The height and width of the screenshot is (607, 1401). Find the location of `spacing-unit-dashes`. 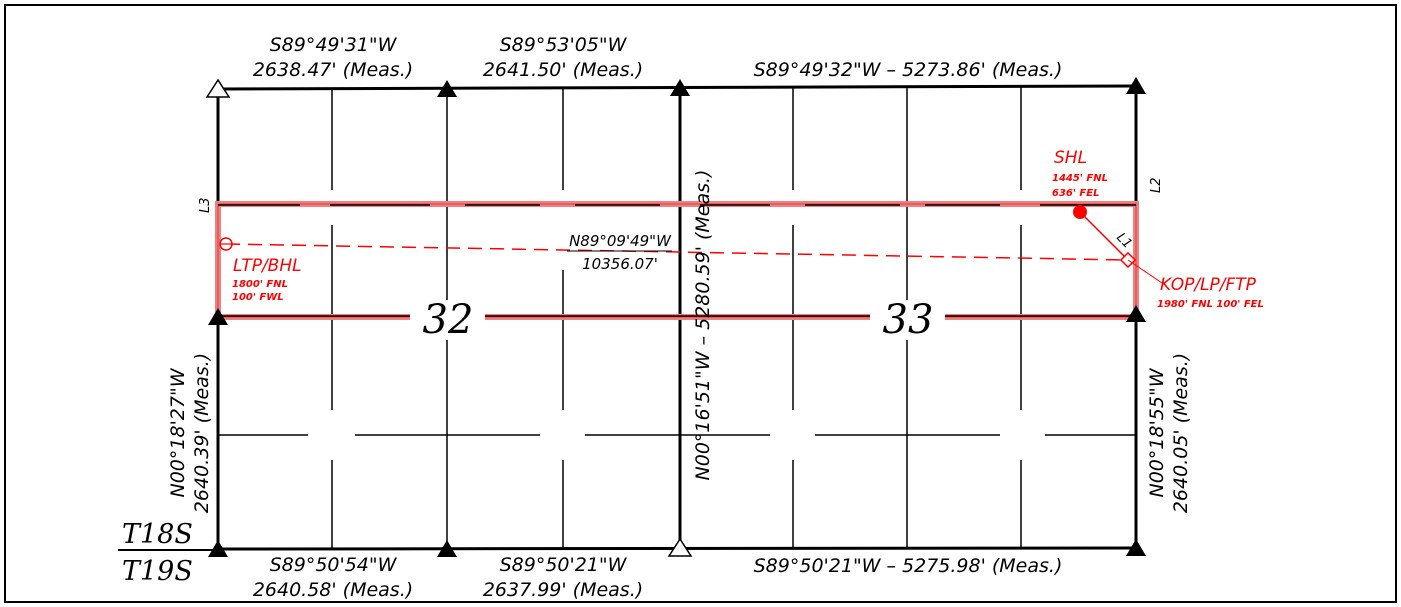

spacing-unit-dashes is located at coordinates (677, 260).